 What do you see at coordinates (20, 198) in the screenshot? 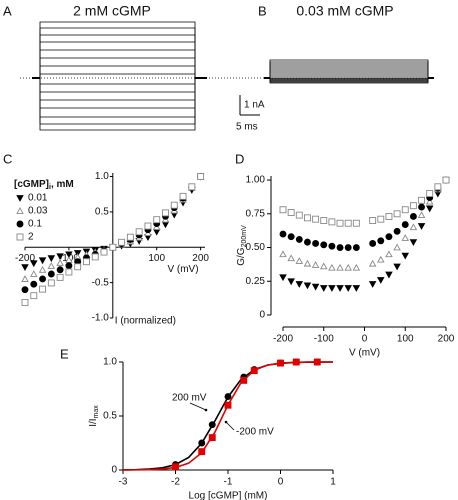
I see `legend-marker` at bounding box center [20, 198].